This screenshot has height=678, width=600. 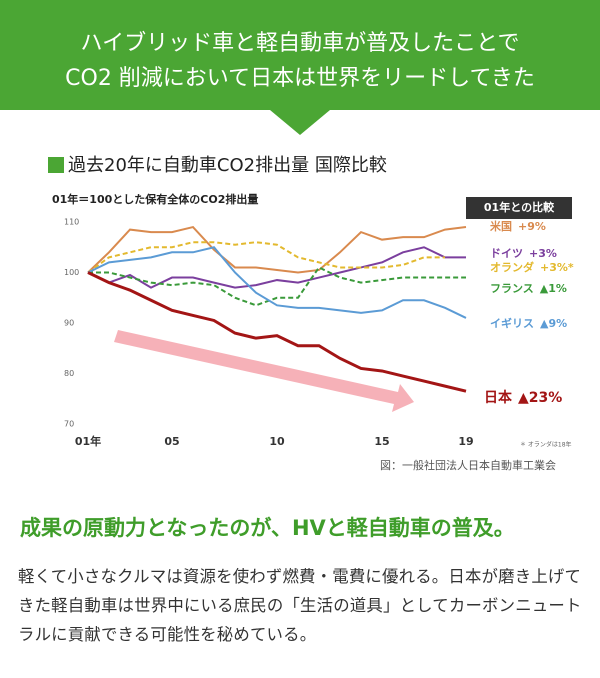 I want to click on legend-box, so click(x=519, y=208).